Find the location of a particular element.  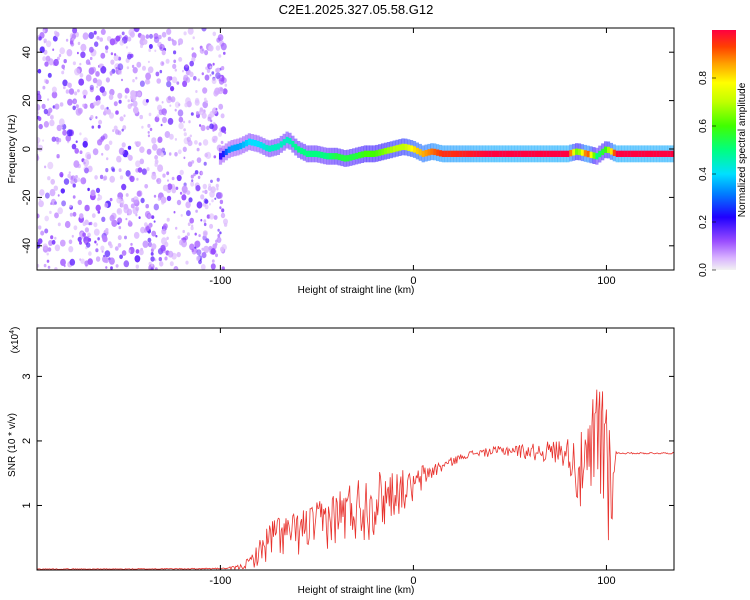

colorbar-tick-label: 0.2 is located at coordinates (703, 222).